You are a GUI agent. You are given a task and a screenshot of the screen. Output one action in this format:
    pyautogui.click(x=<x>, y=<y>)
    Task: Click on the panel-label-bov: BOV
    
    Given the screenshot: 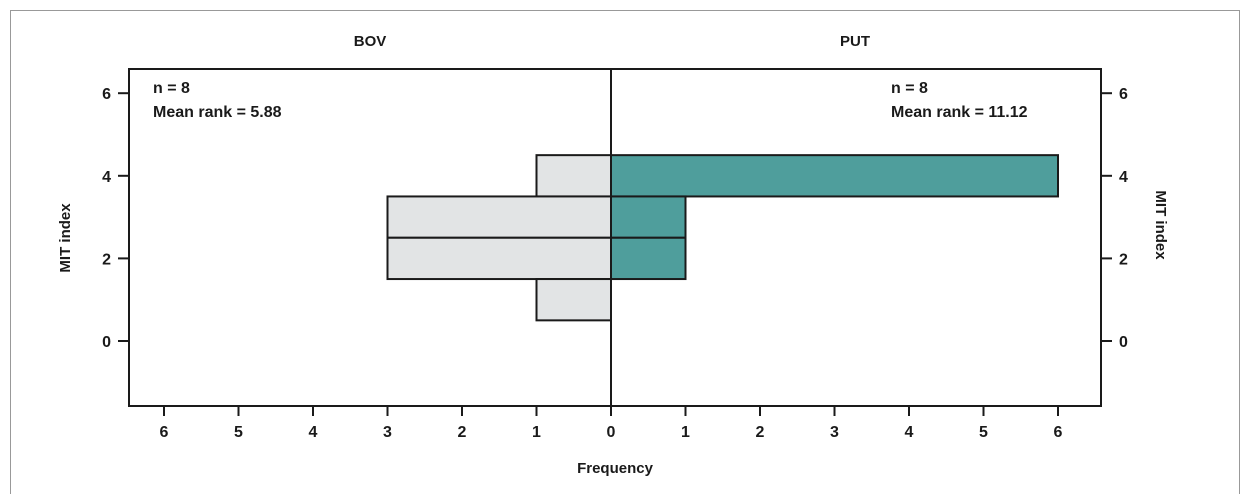 What is the action you would take?
    pyautogui.click(x=370, y=41)
    